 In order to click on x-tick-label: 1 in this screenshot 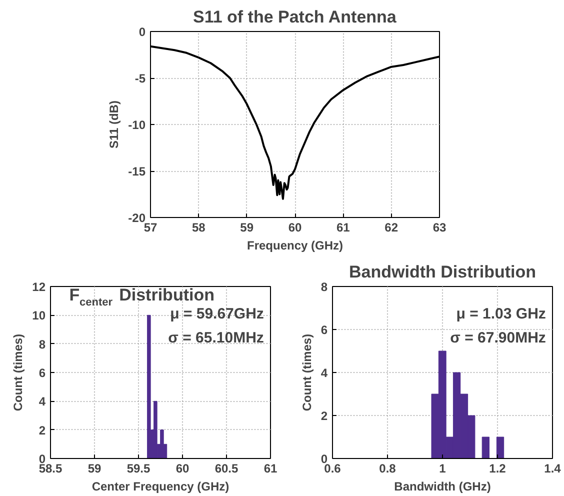, I will do `click(442, 469)`.